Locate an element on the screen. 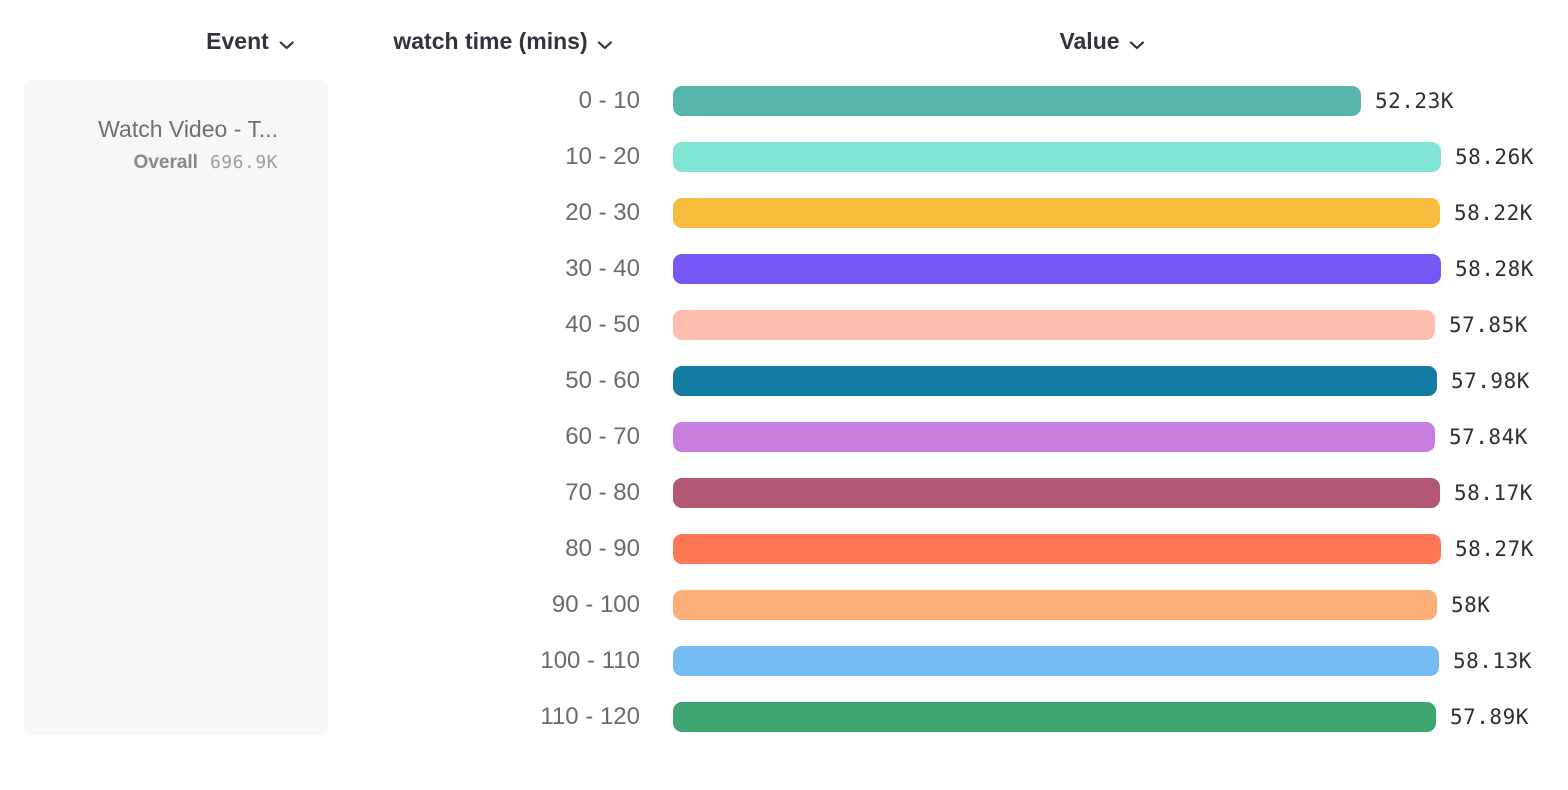 The image size is (1568, 790). bar-category-label: 50 - 60 is located at coordinates (602, 380).